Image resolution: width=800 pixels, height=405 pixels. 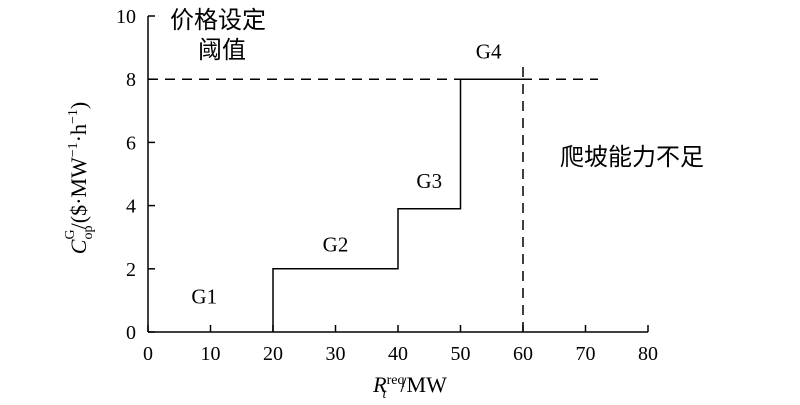 What do you see at coordinates (222, 50) in the screenshot?
I see `price-threshold-label-line2: 阈值` at bounding box center [222, 50].